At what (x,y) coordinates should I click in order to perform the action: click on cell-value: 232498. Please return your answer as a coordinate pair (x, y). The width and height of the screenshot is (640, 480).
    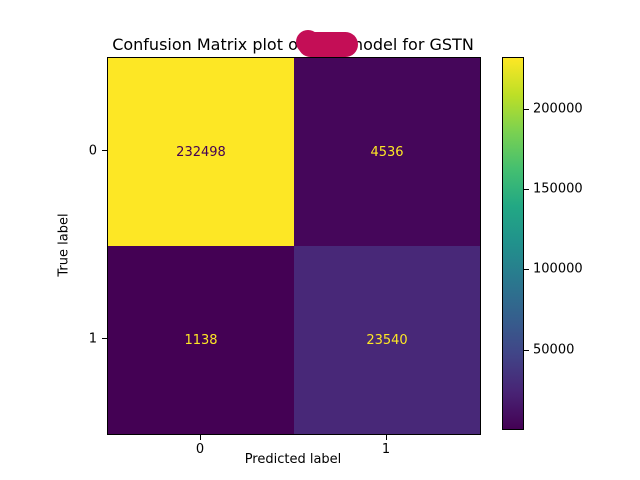
    Looking at the image, I should click on (201, 152).